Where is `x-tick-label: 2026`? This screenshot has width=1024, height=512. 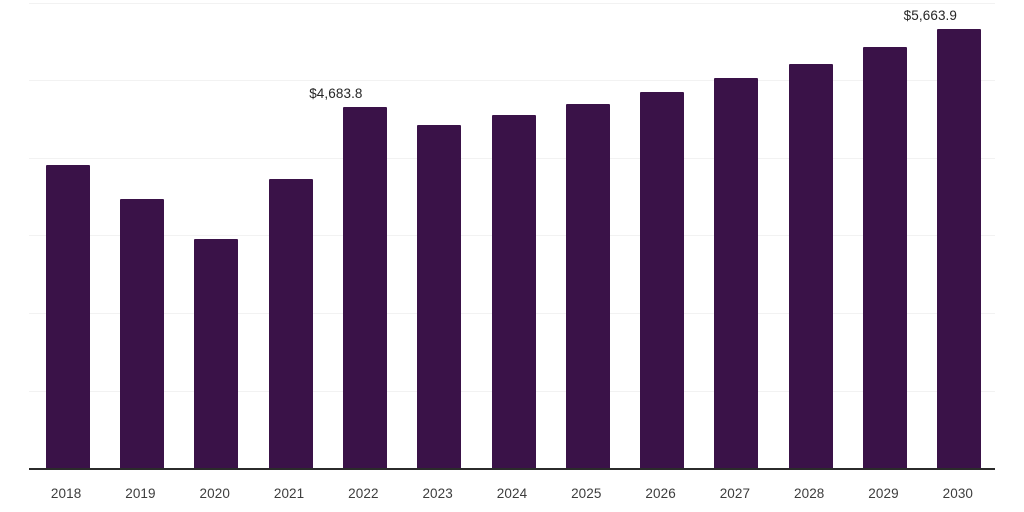 x-tick-label: 2026 is located at coordinates (660, 493).